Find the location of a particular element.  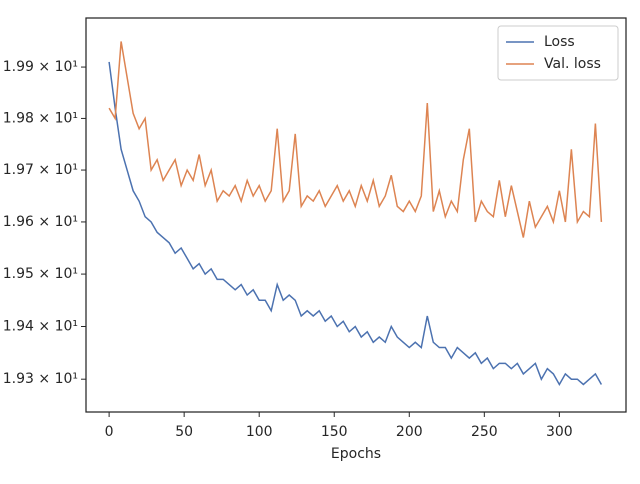

y-tick-label: 1.99 × 10¹ is located at coordinates (40, 67).